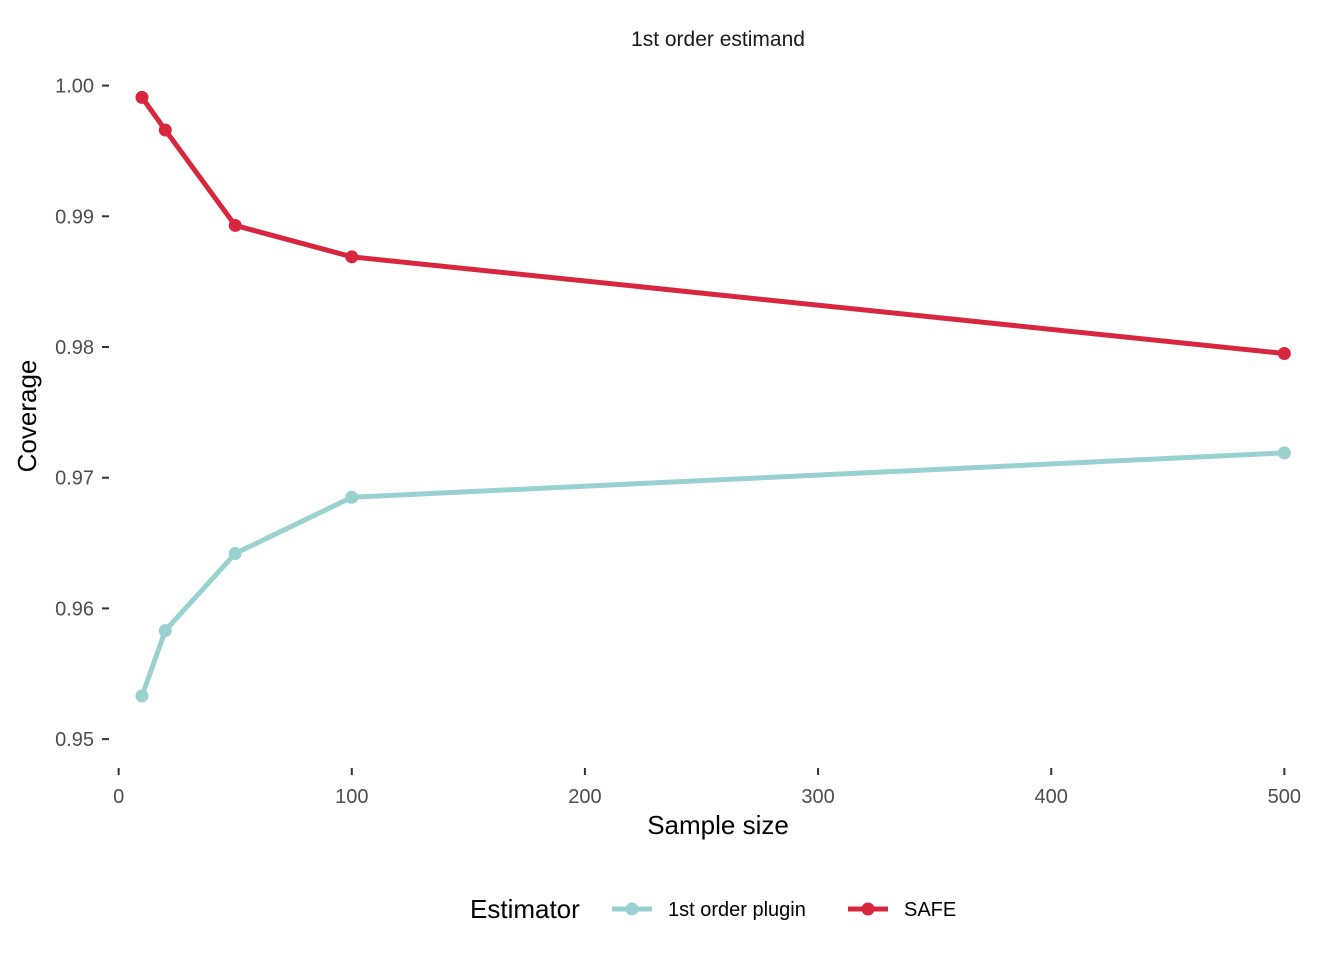  I want to click on x-axis-title: Sample size, so click(718, 825).